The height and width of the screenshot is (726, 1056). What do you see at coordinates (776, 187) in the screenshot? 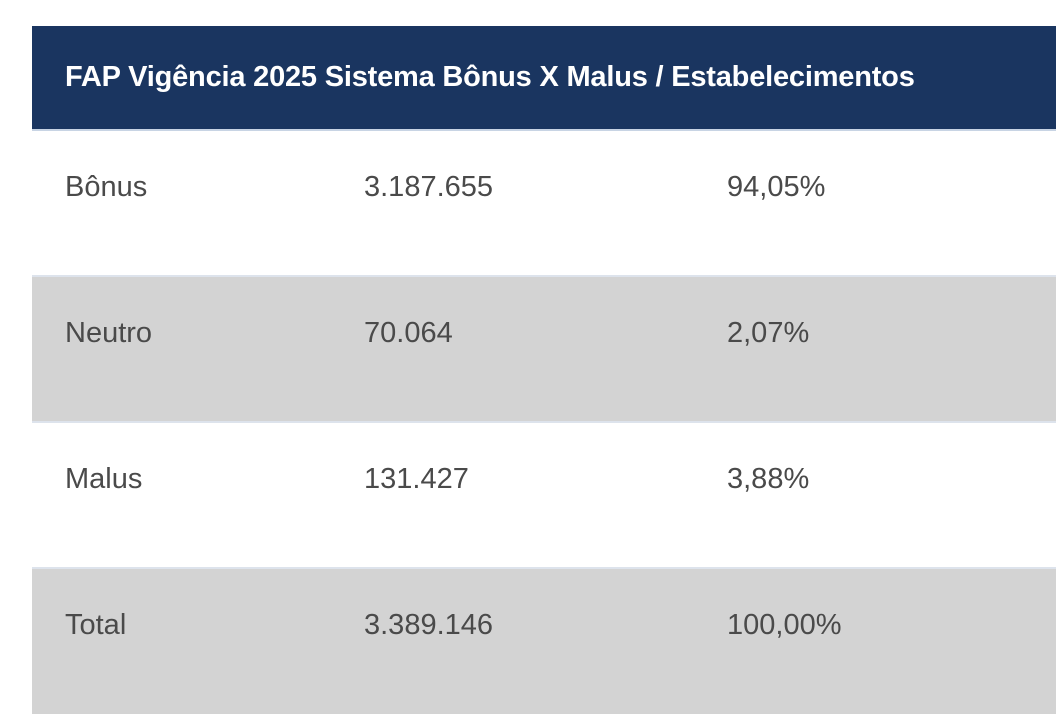
I see `row-percent: 94,05%` at bounding box center [776, 187].